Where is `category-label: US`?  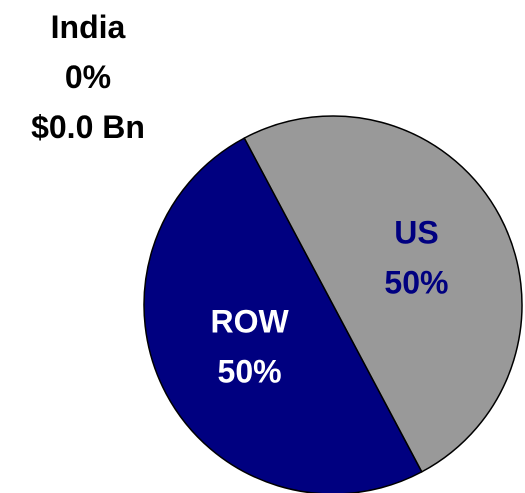 category-label: US is located at coordinates (416, 233).